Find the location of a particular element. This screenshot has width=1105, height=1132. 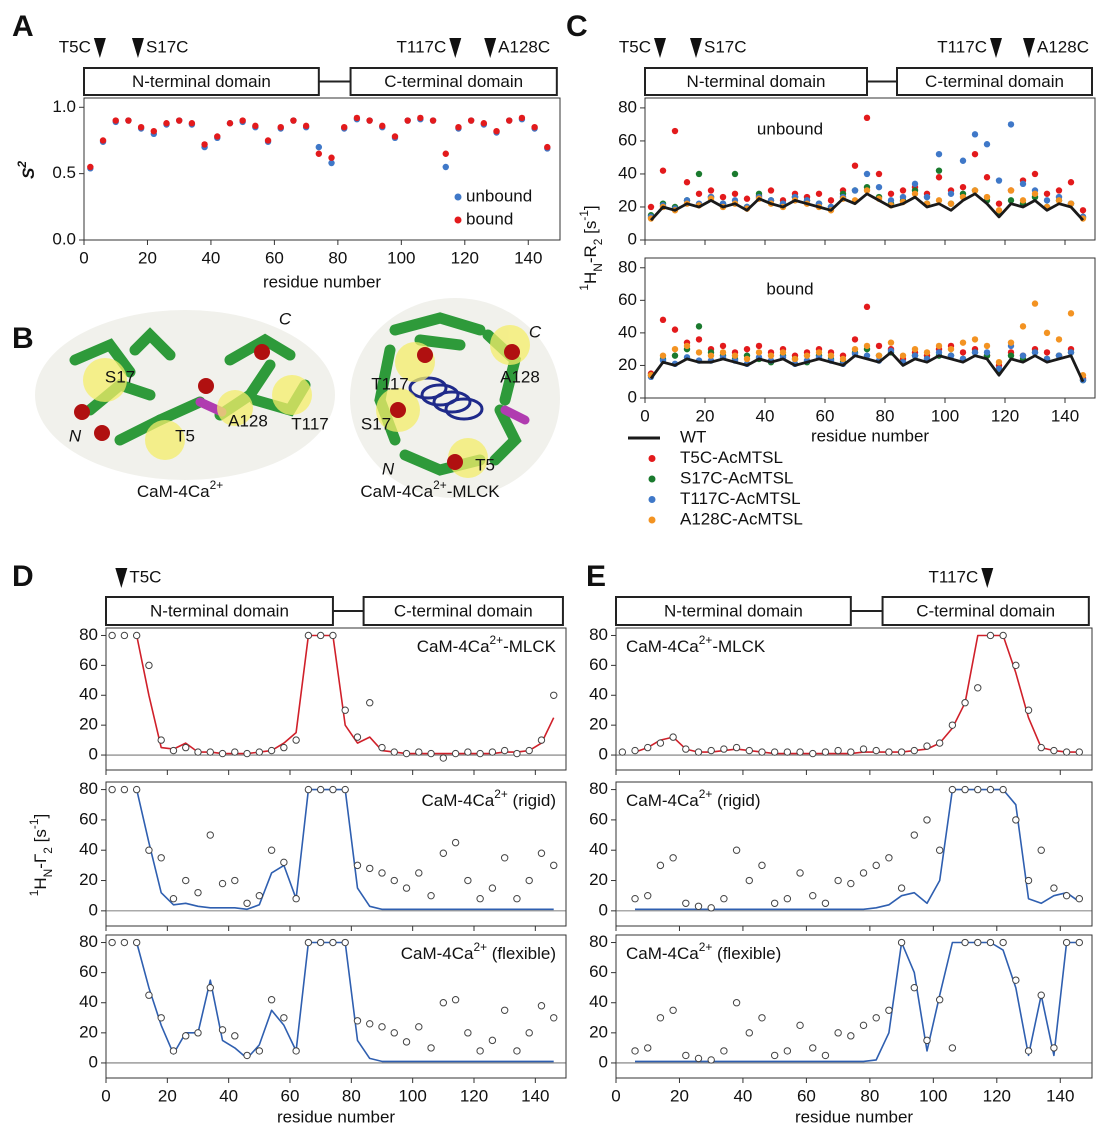

y-axis-label: 1HN-Γ2 [s-1] is located at coordinates (41, 855).